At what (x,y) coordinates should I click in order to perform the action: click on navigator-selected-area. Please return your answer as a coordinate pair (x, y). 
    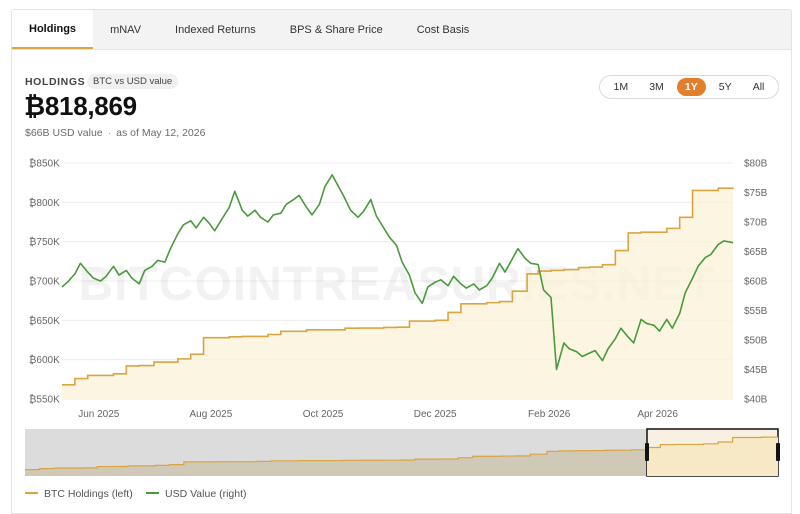
    Looking at the image, I should click on (712, 456).